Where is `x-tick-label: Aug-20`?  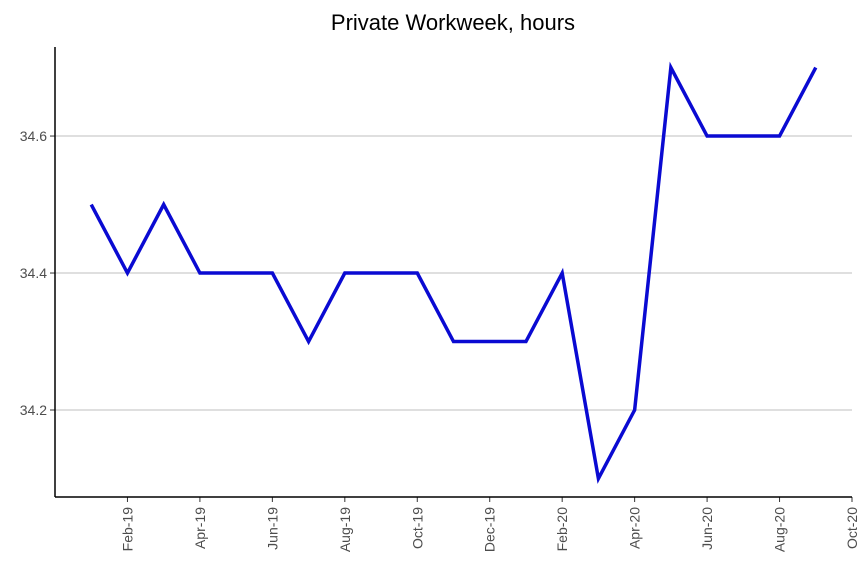
x-tick-label: Aug-20 is located at coordinates (780, 529).